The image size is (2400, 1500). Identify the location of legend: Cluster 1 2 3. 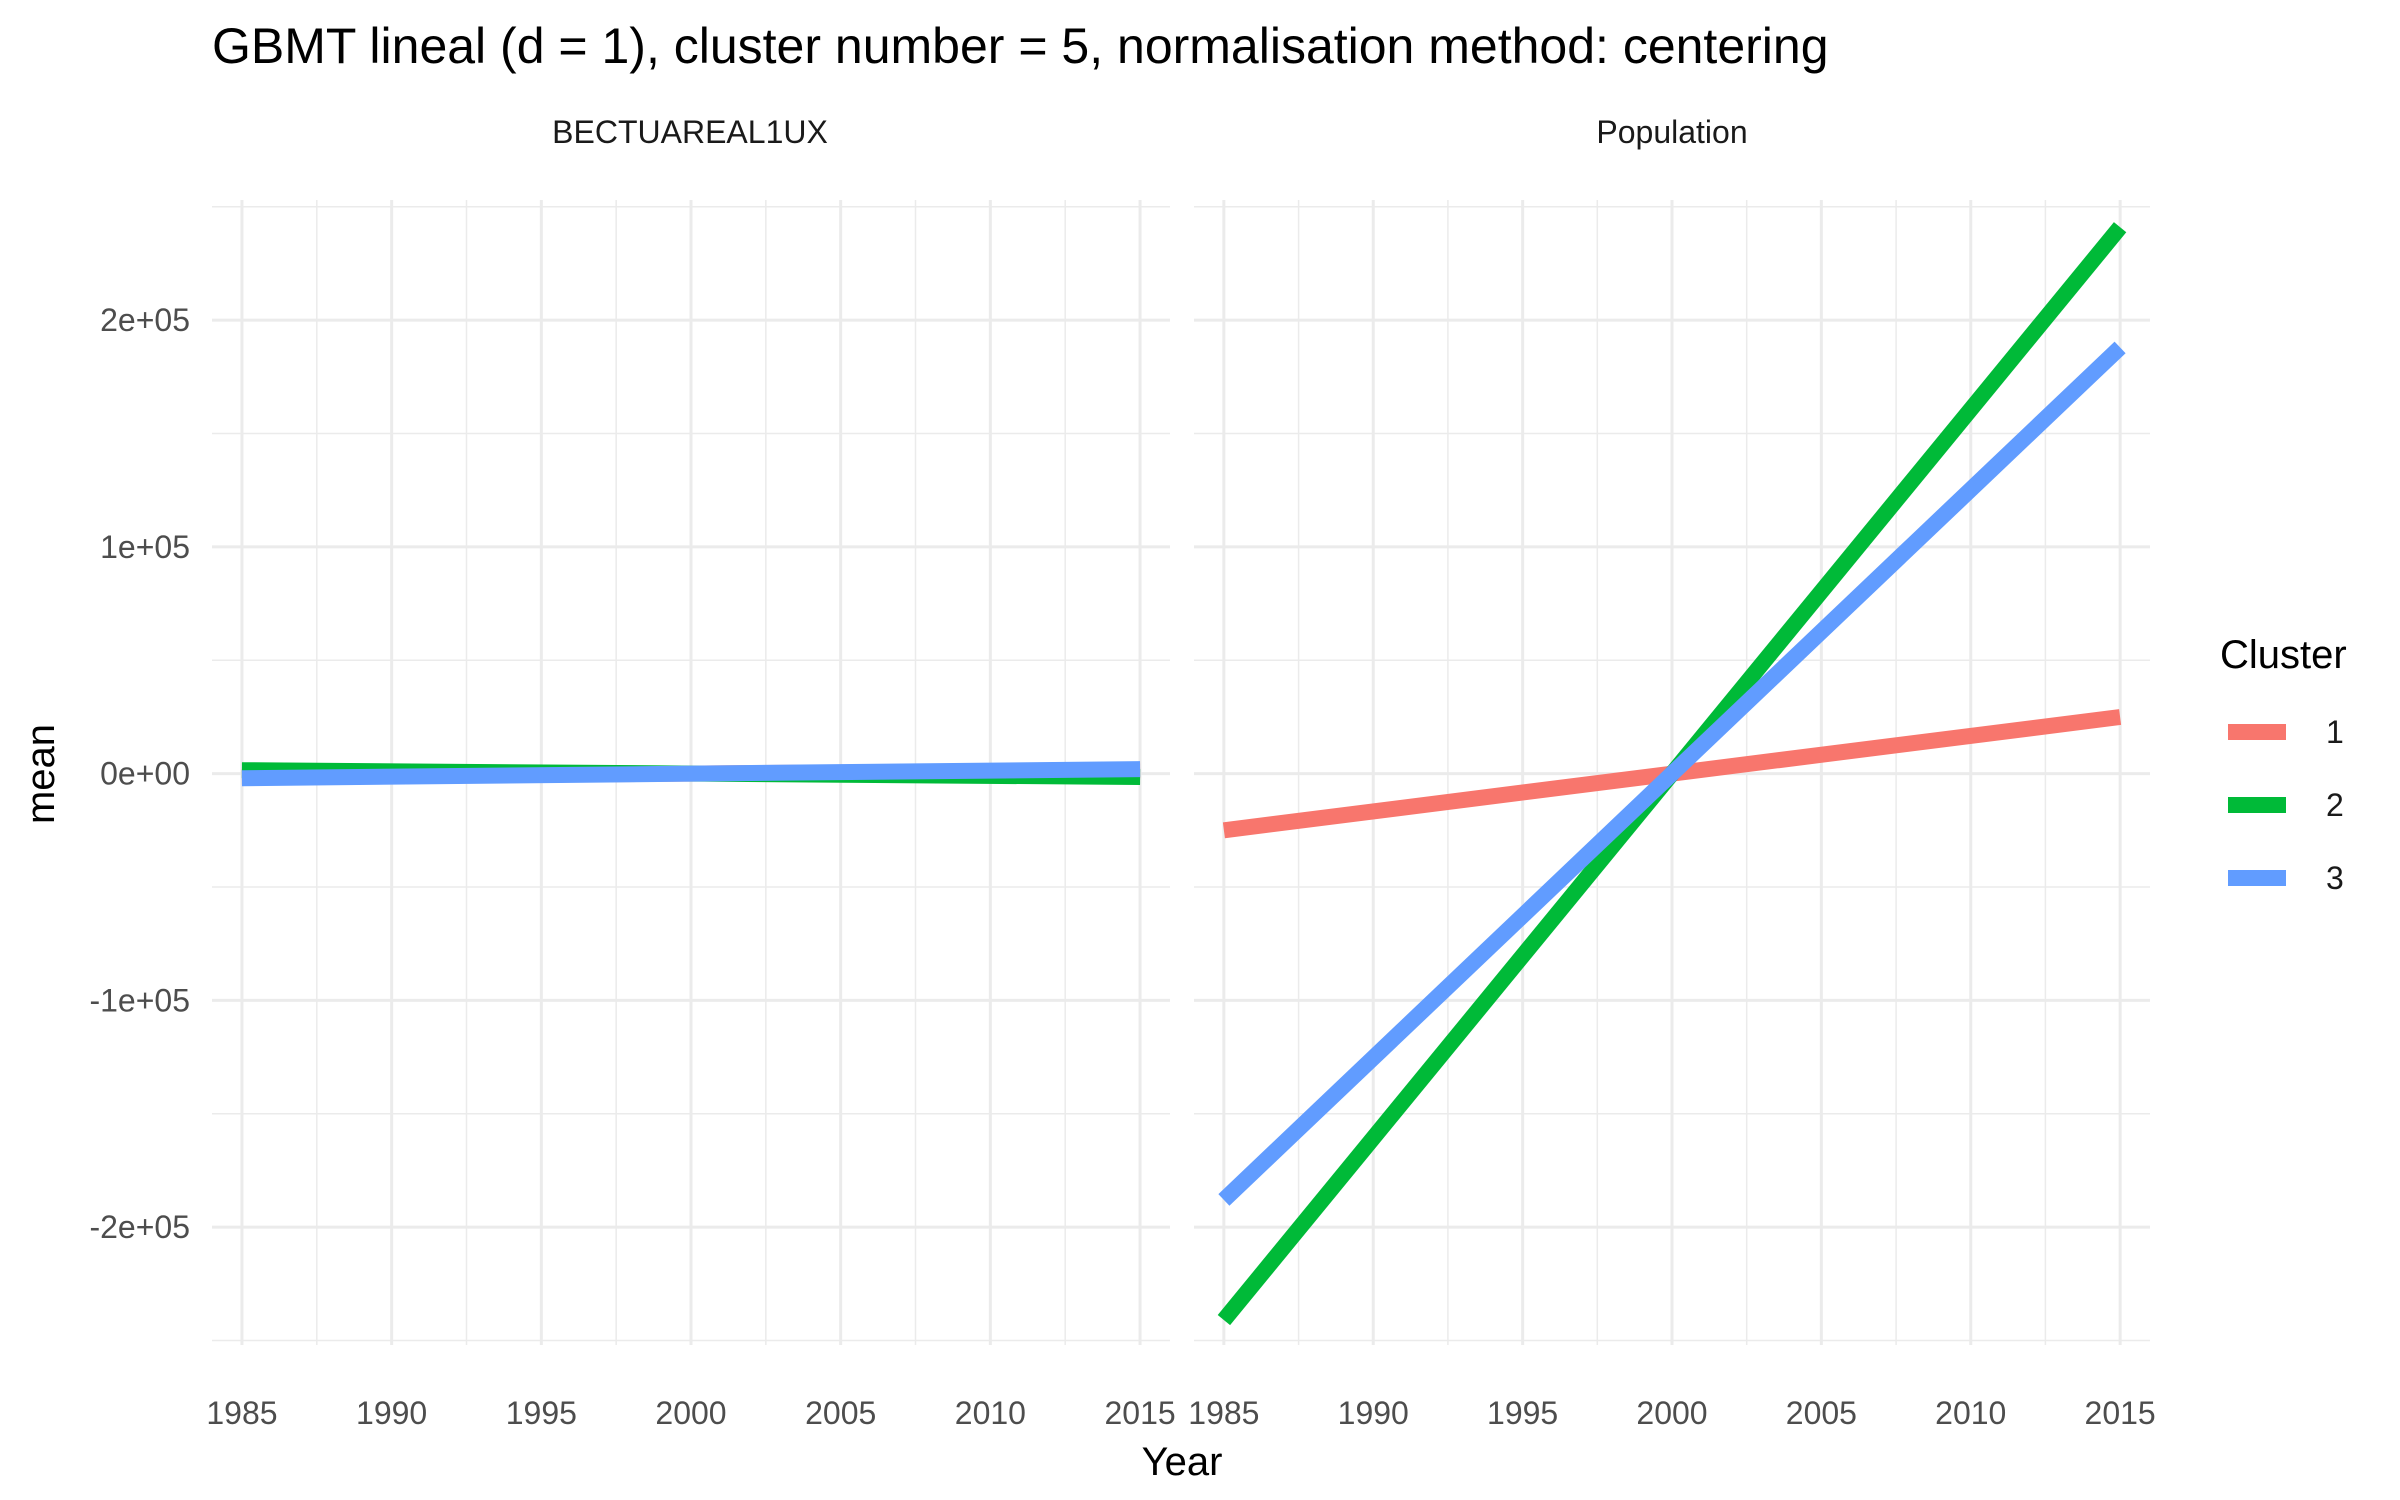
(2283, 764).